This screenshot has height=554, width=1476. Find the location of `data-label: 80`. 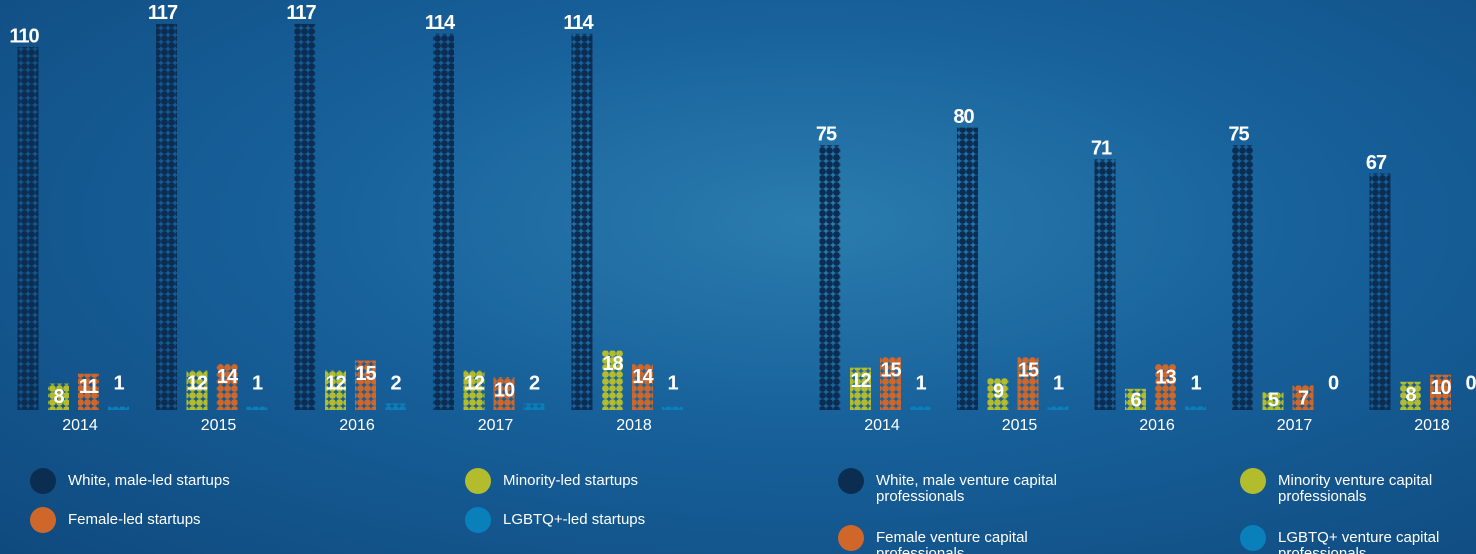

data-label: 80 is located at coordinates (963, 117).